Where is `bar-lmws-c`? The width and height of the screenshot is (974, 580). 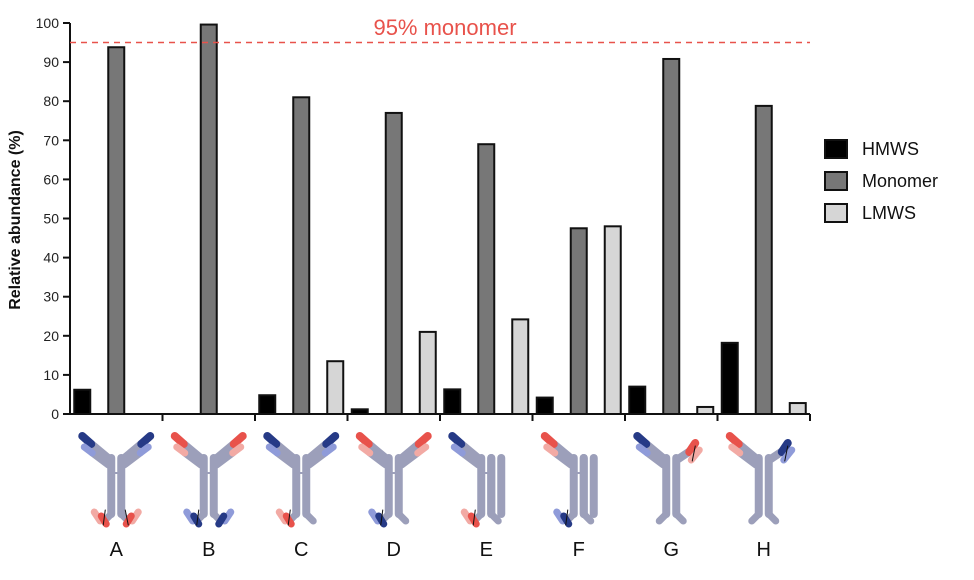 bar-lmws-c is located at coordinates (335, 387).